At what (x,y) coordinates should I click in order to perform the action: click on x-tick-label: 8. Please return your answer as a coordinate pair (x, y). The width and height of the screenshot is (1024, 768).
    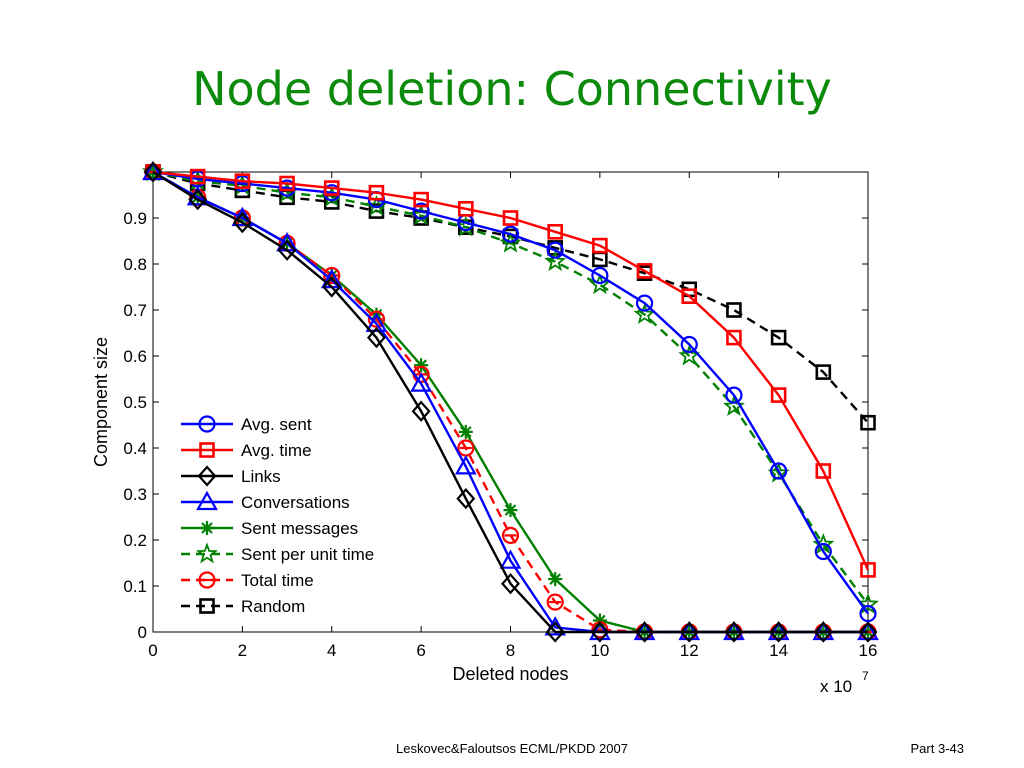
    Looking at the image, I should click on (510, 650).